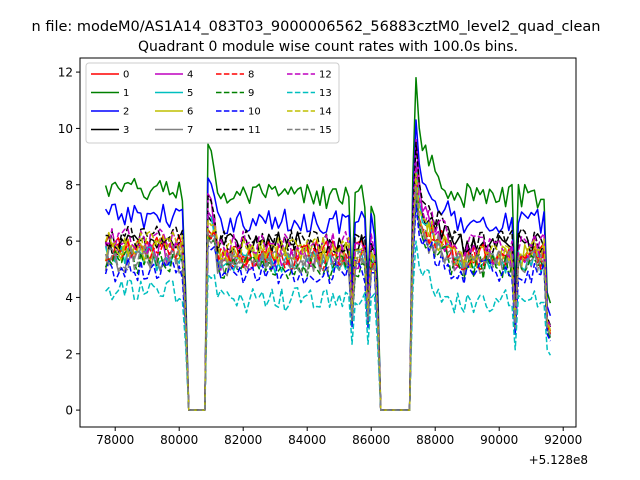 The image size is (640, 480). Describe the element at coordinates (254, 112) in the screenshot. I see `legend-label-10: 10` at that location.